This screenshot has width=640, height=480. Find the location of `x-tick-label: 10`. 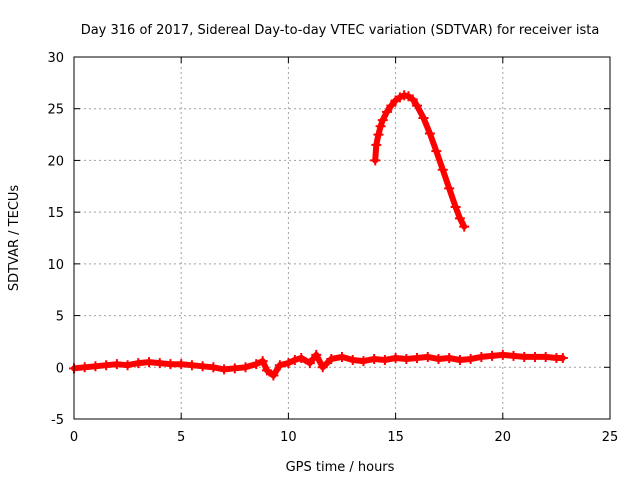

x-tick-label: 10 is located at coordinates (288, 437).